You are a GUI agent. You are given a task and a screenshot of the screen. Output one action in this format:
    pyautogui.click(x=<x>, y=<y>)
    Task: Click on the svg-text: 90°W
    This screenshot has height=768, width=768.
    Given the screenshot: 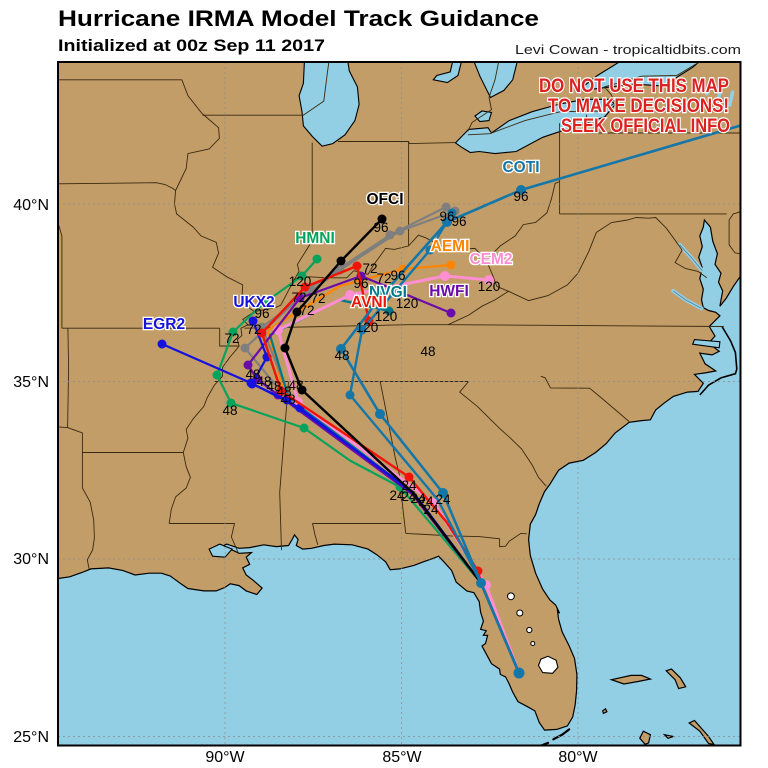 What is the action you would take?
    pyautogui.click(x=225, y=757)
    